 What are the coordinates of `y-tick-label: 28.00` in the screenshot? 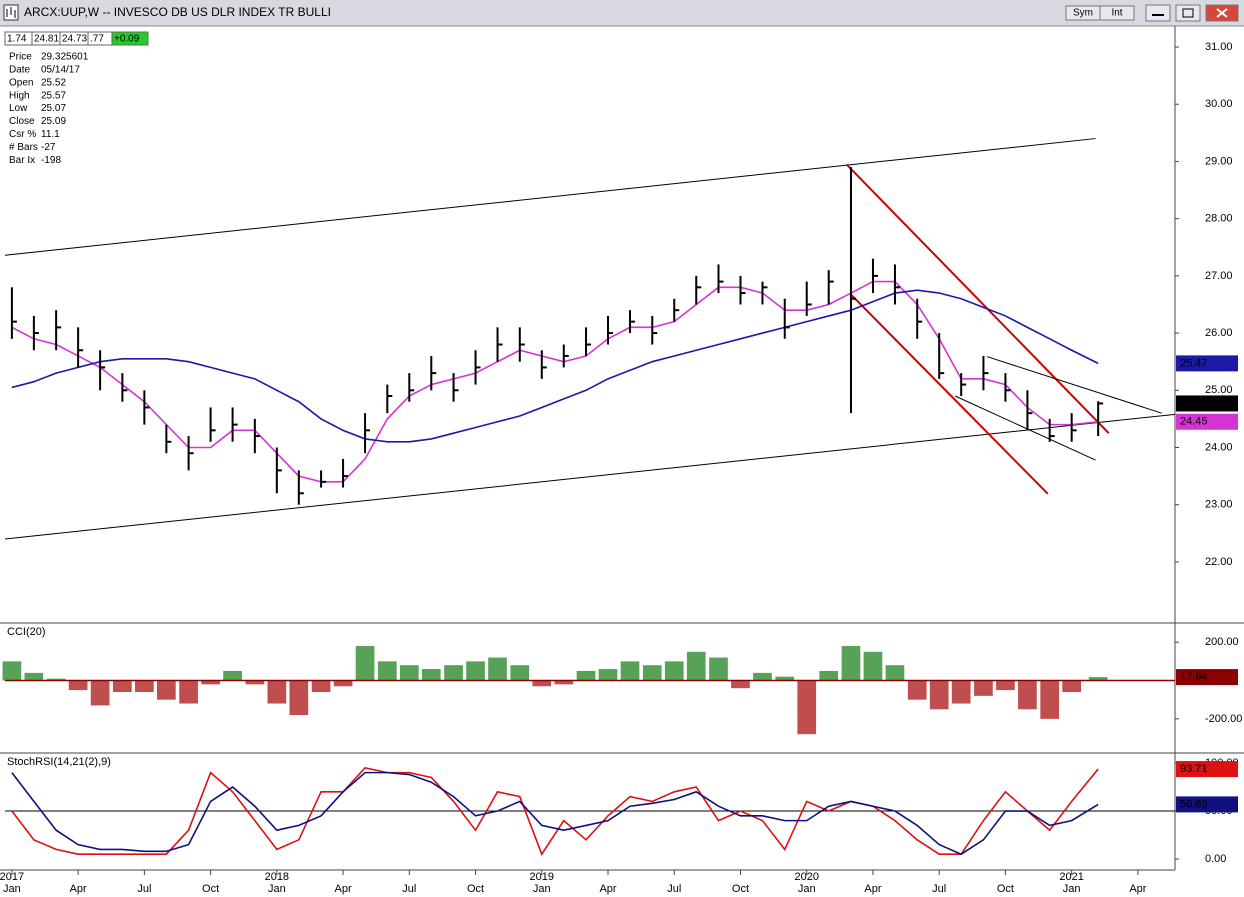 It's located at (1219, 219).